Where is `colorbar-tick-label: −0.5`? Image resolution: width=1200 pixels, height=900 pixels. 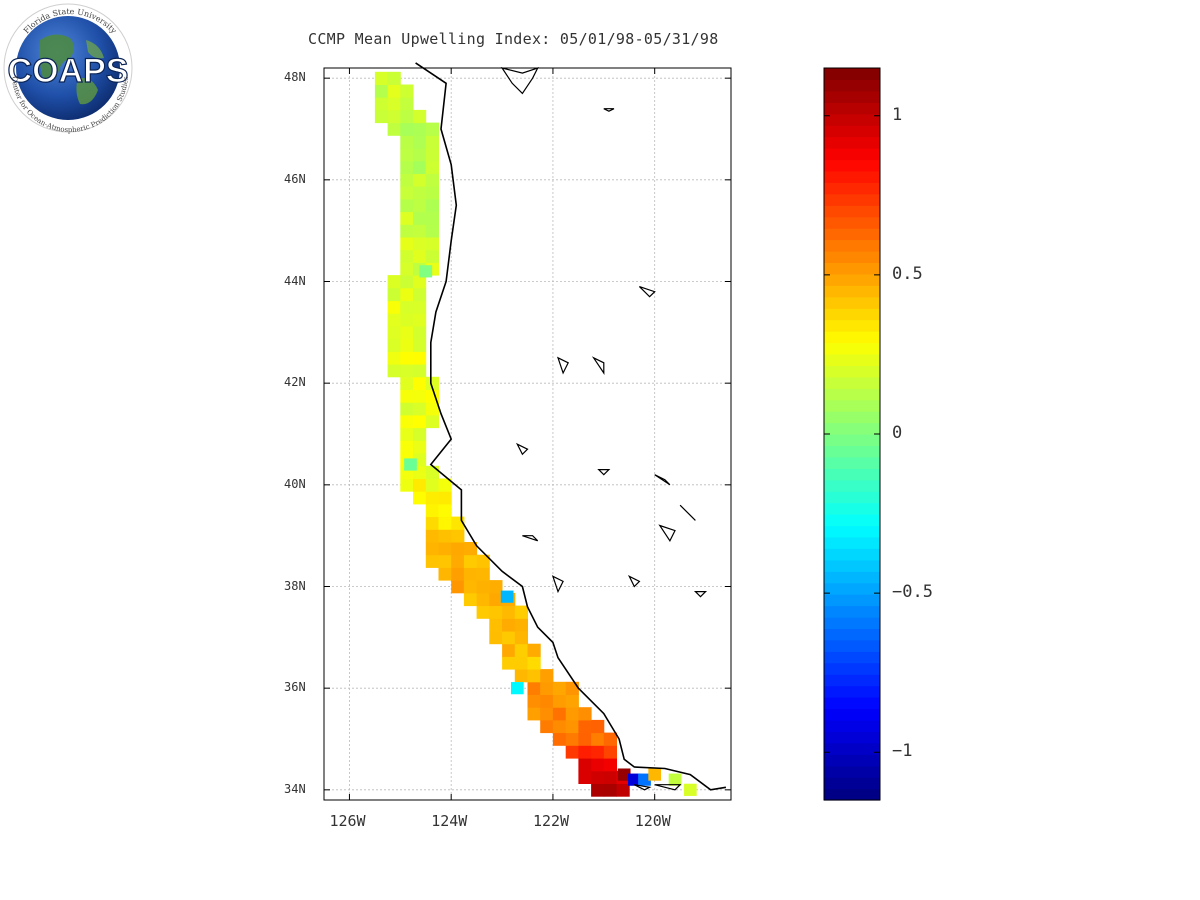 colorbar-tick-label: −0.5 is located at coordinates (912, 592).